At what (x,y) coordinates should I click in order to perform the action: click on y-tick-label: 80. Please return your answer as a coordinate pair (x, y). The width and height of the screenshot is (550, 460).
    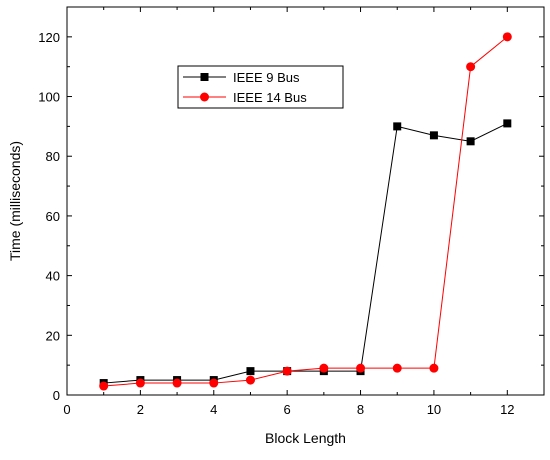
    Looking at the image, I should click on (53, 156).